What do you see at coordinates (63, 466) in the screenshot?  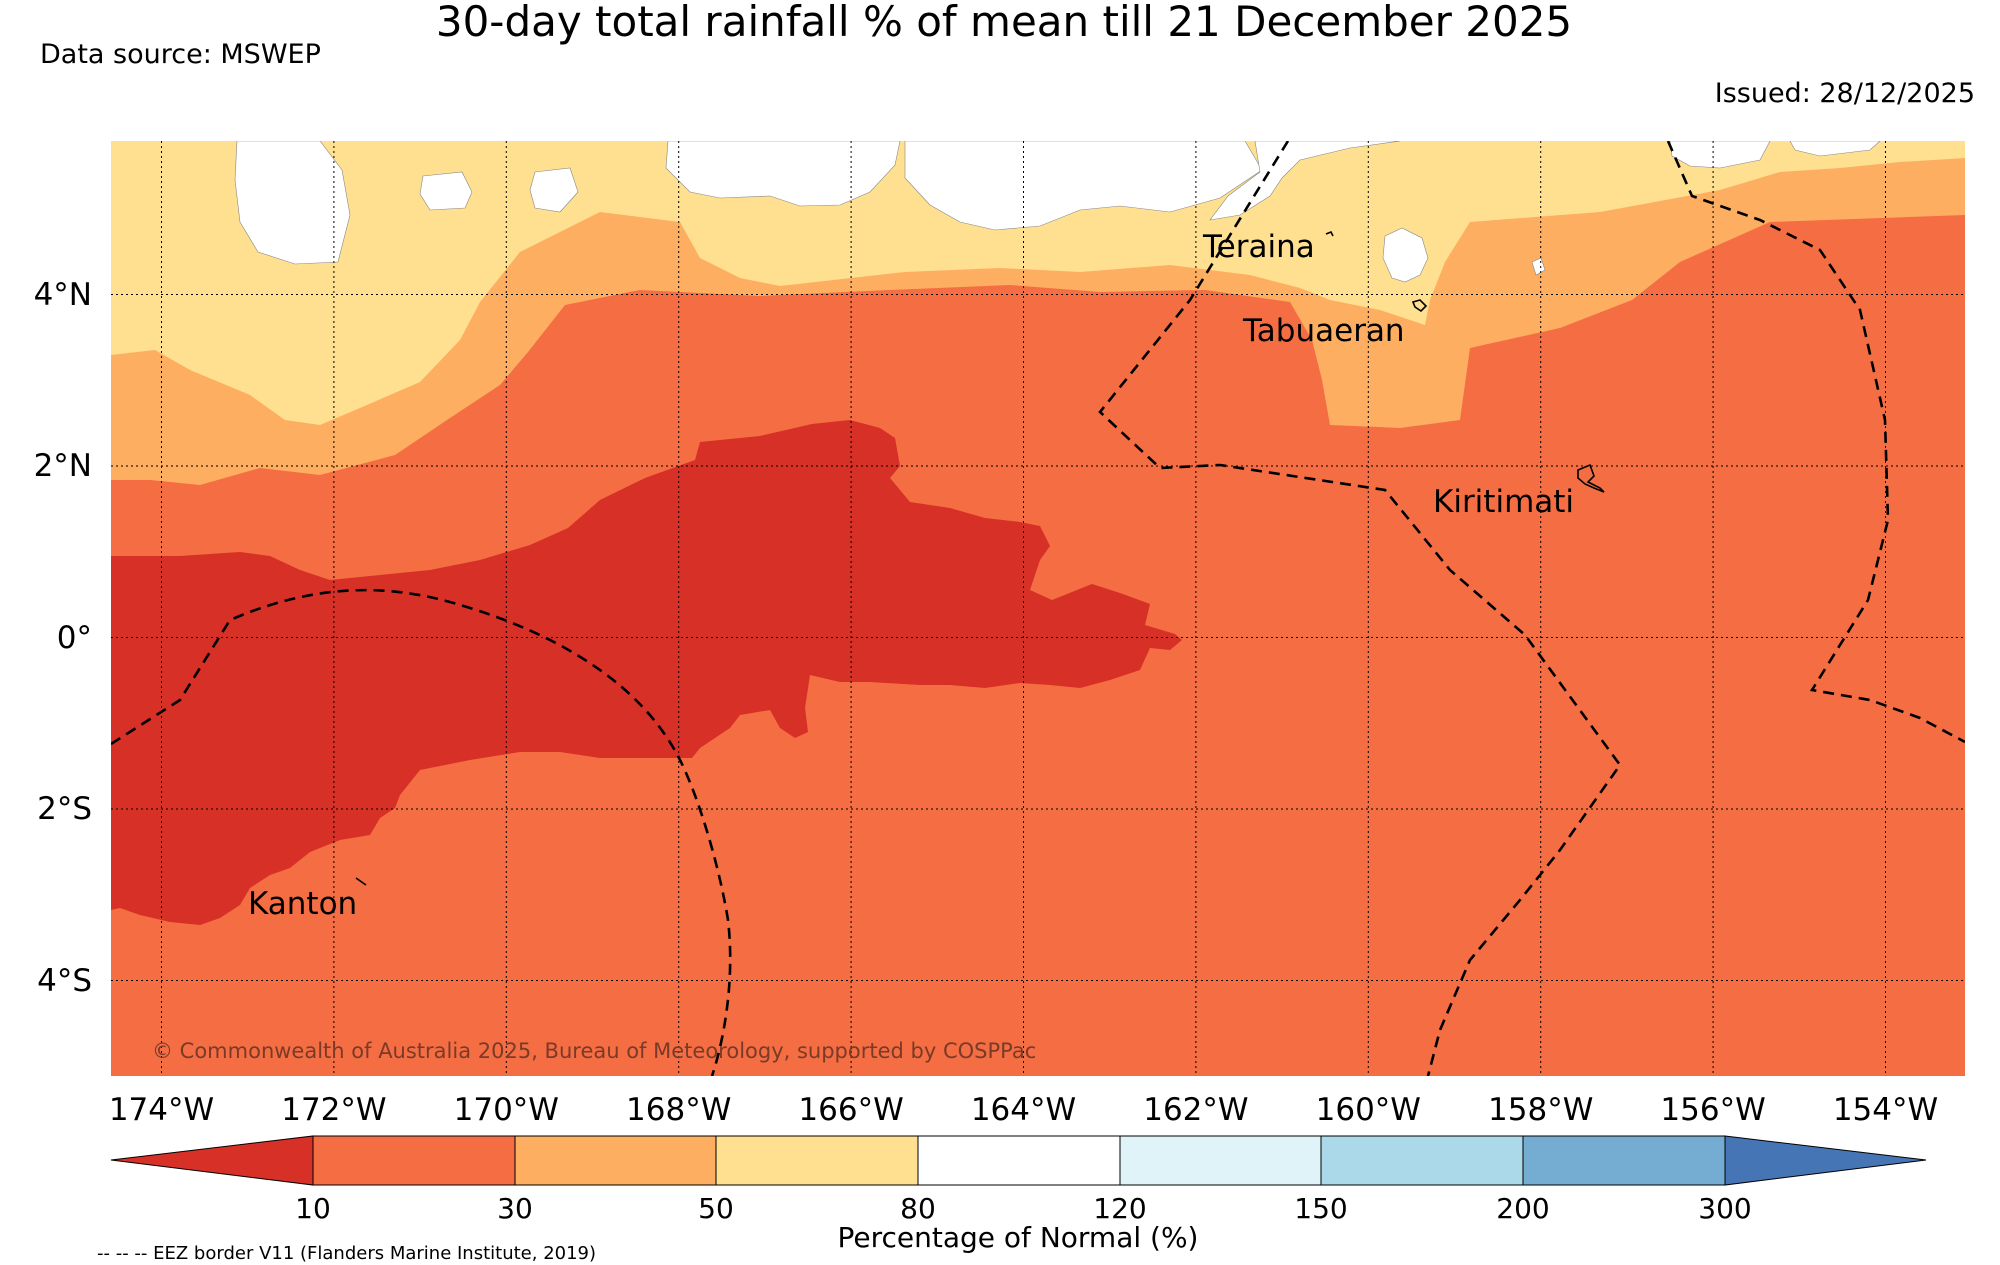 I see `lat-label: 2°N` at bounding box center [63, 466].